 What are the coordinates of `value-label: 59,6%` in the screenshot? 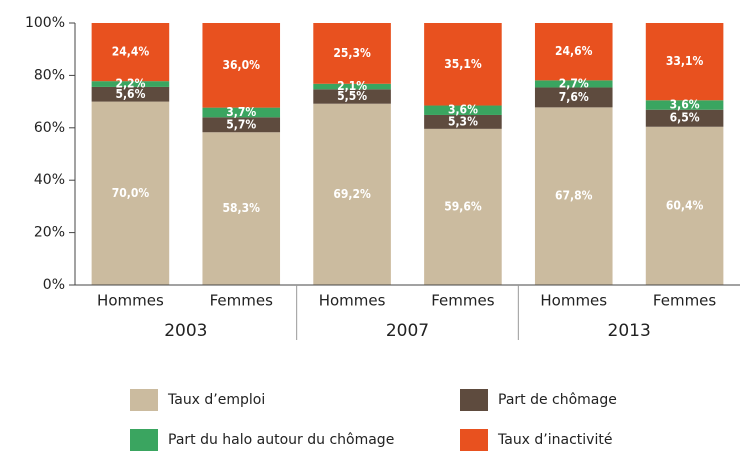 It's located at (463, 206).